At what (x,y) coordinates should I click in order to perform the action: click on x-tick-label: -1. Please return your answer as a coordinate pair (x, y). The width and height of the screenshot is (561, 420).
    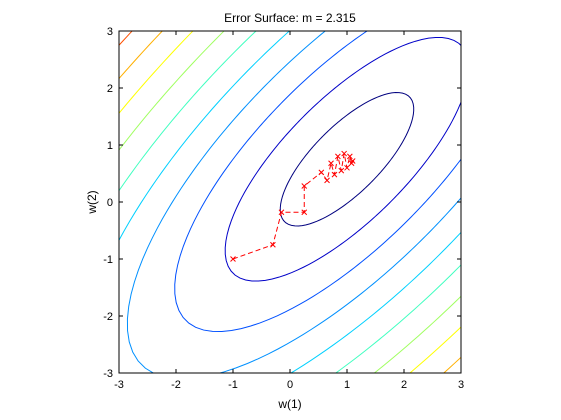
    Looking at the image, I should click on (233, 385).